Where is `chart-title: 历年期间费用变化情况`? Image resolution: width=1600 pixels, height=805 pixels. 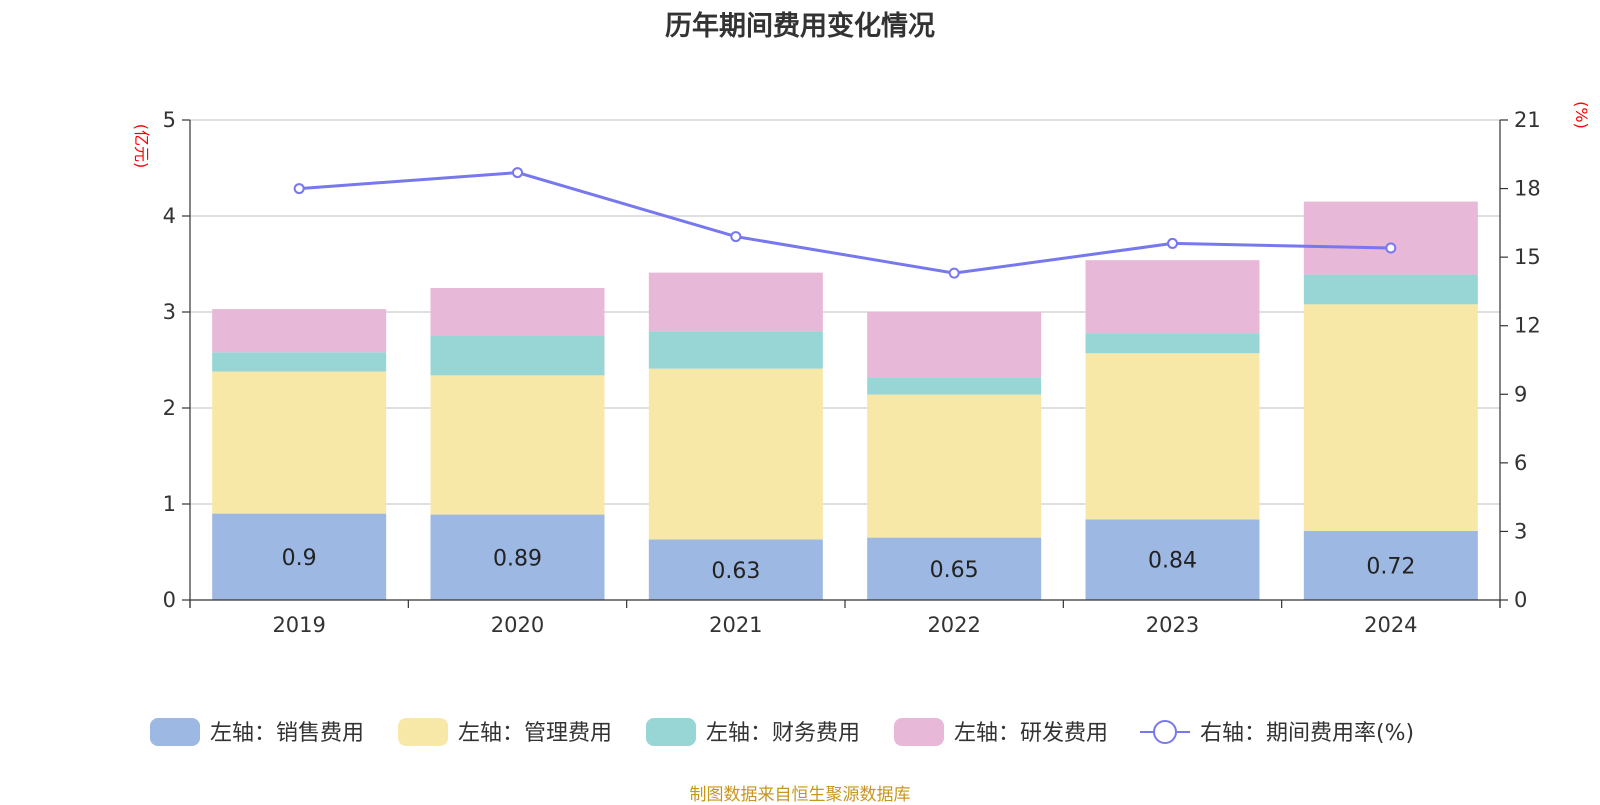
chart-title: 历年期间费用变化情况 is located at coordinates (800, 26).